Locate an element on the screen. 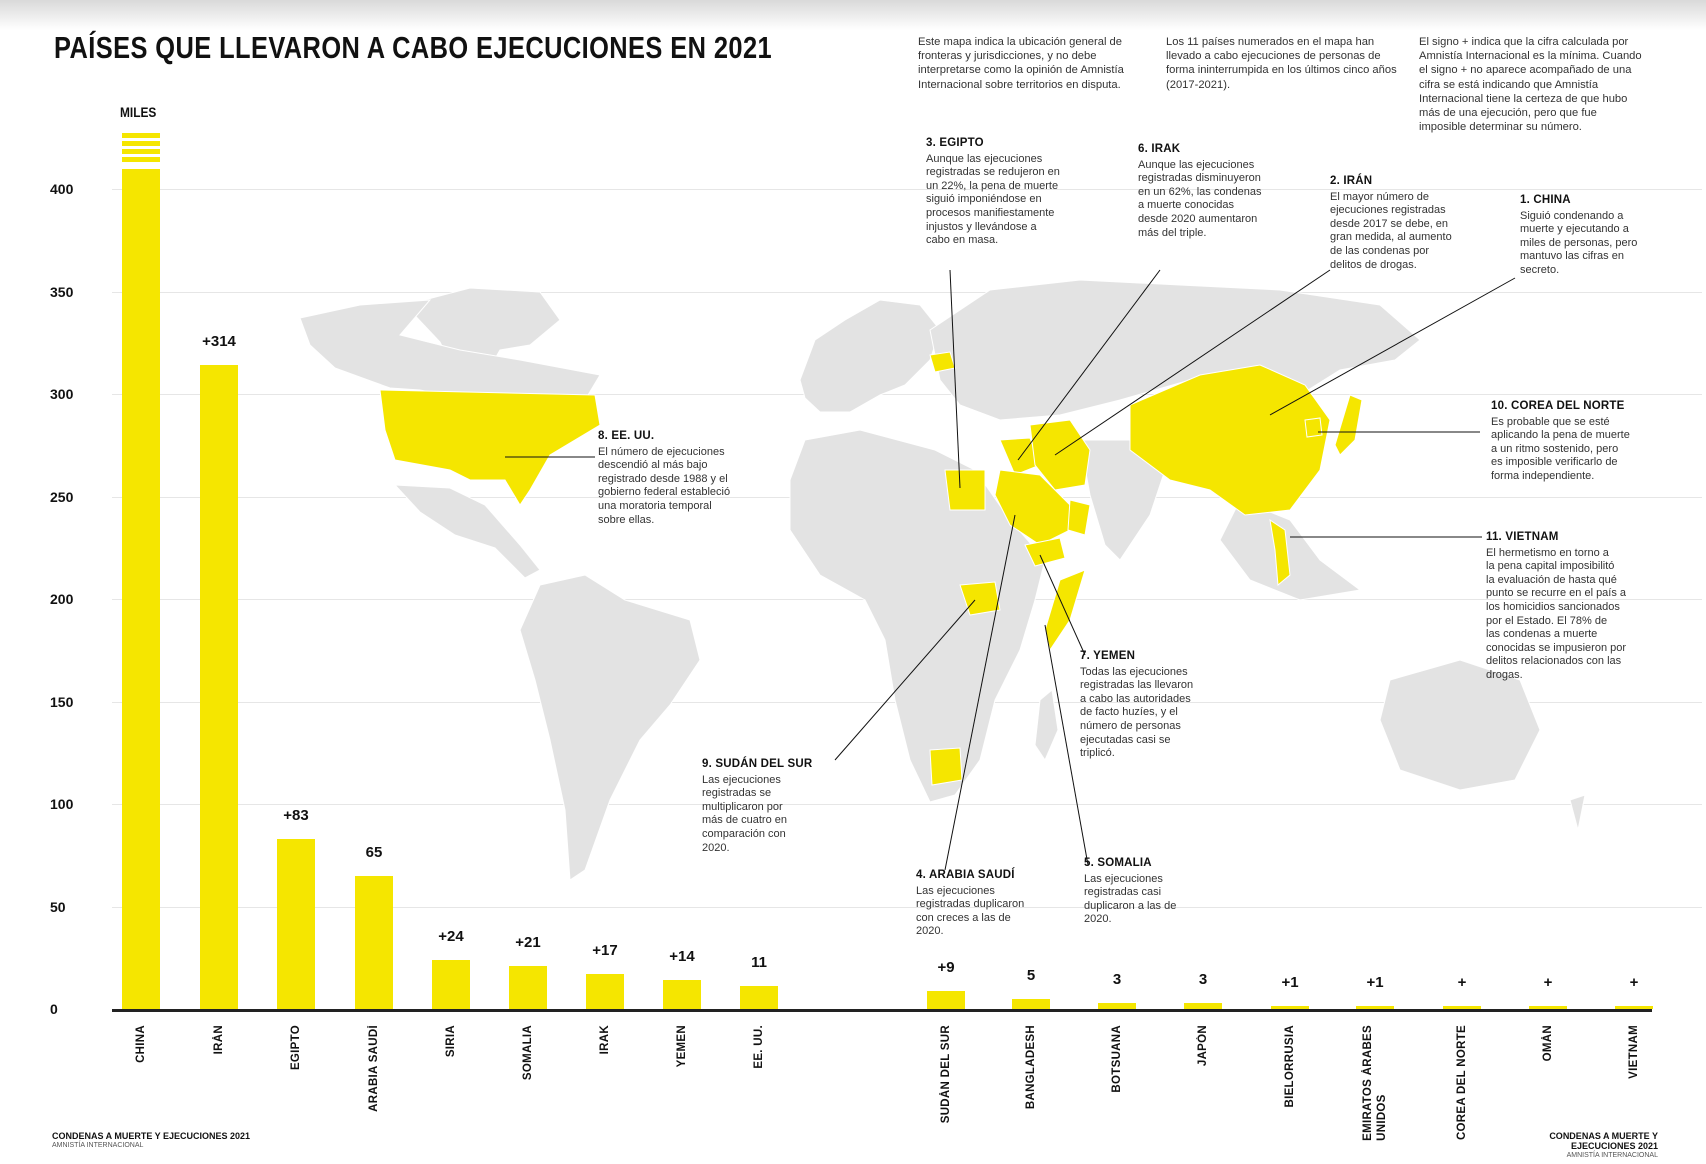 This screenshot has width=1706, height=1164. map-vietnam is located at coordinates (1280, 552).